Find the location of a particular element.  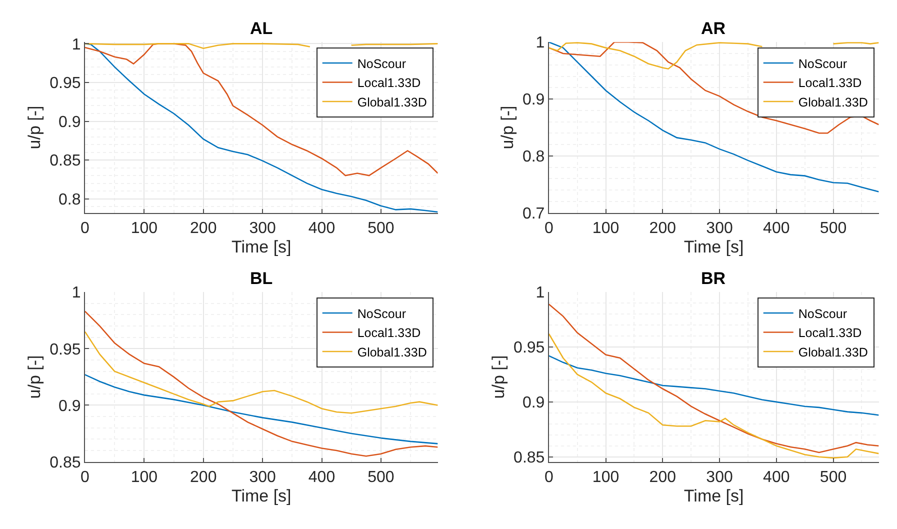

chart-title: AL is located at coordinates (261, 28).